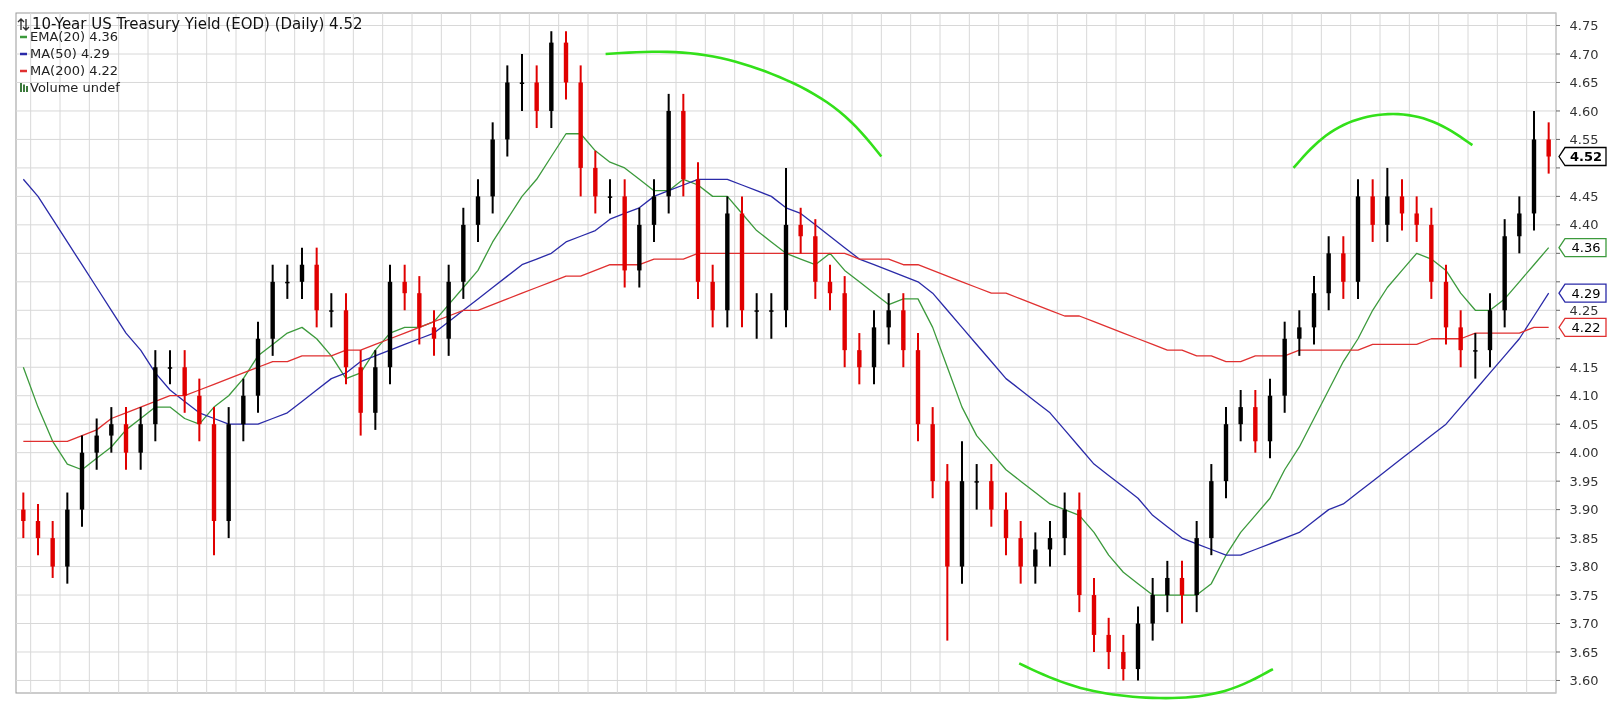  Describe the element at coordinates (1584, 510) in the screenshot. I see `y-tick-label: 3.90` at that location.